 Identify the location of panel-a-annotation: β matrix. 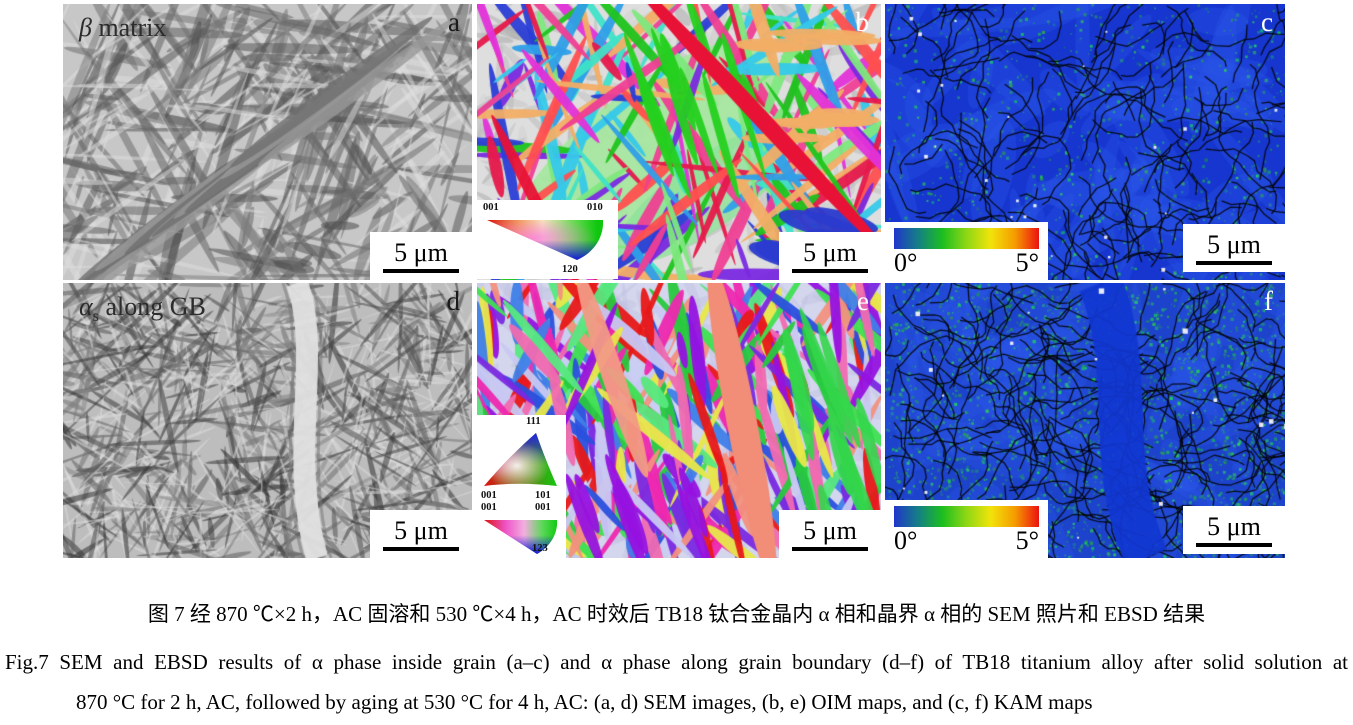
(122, 30).